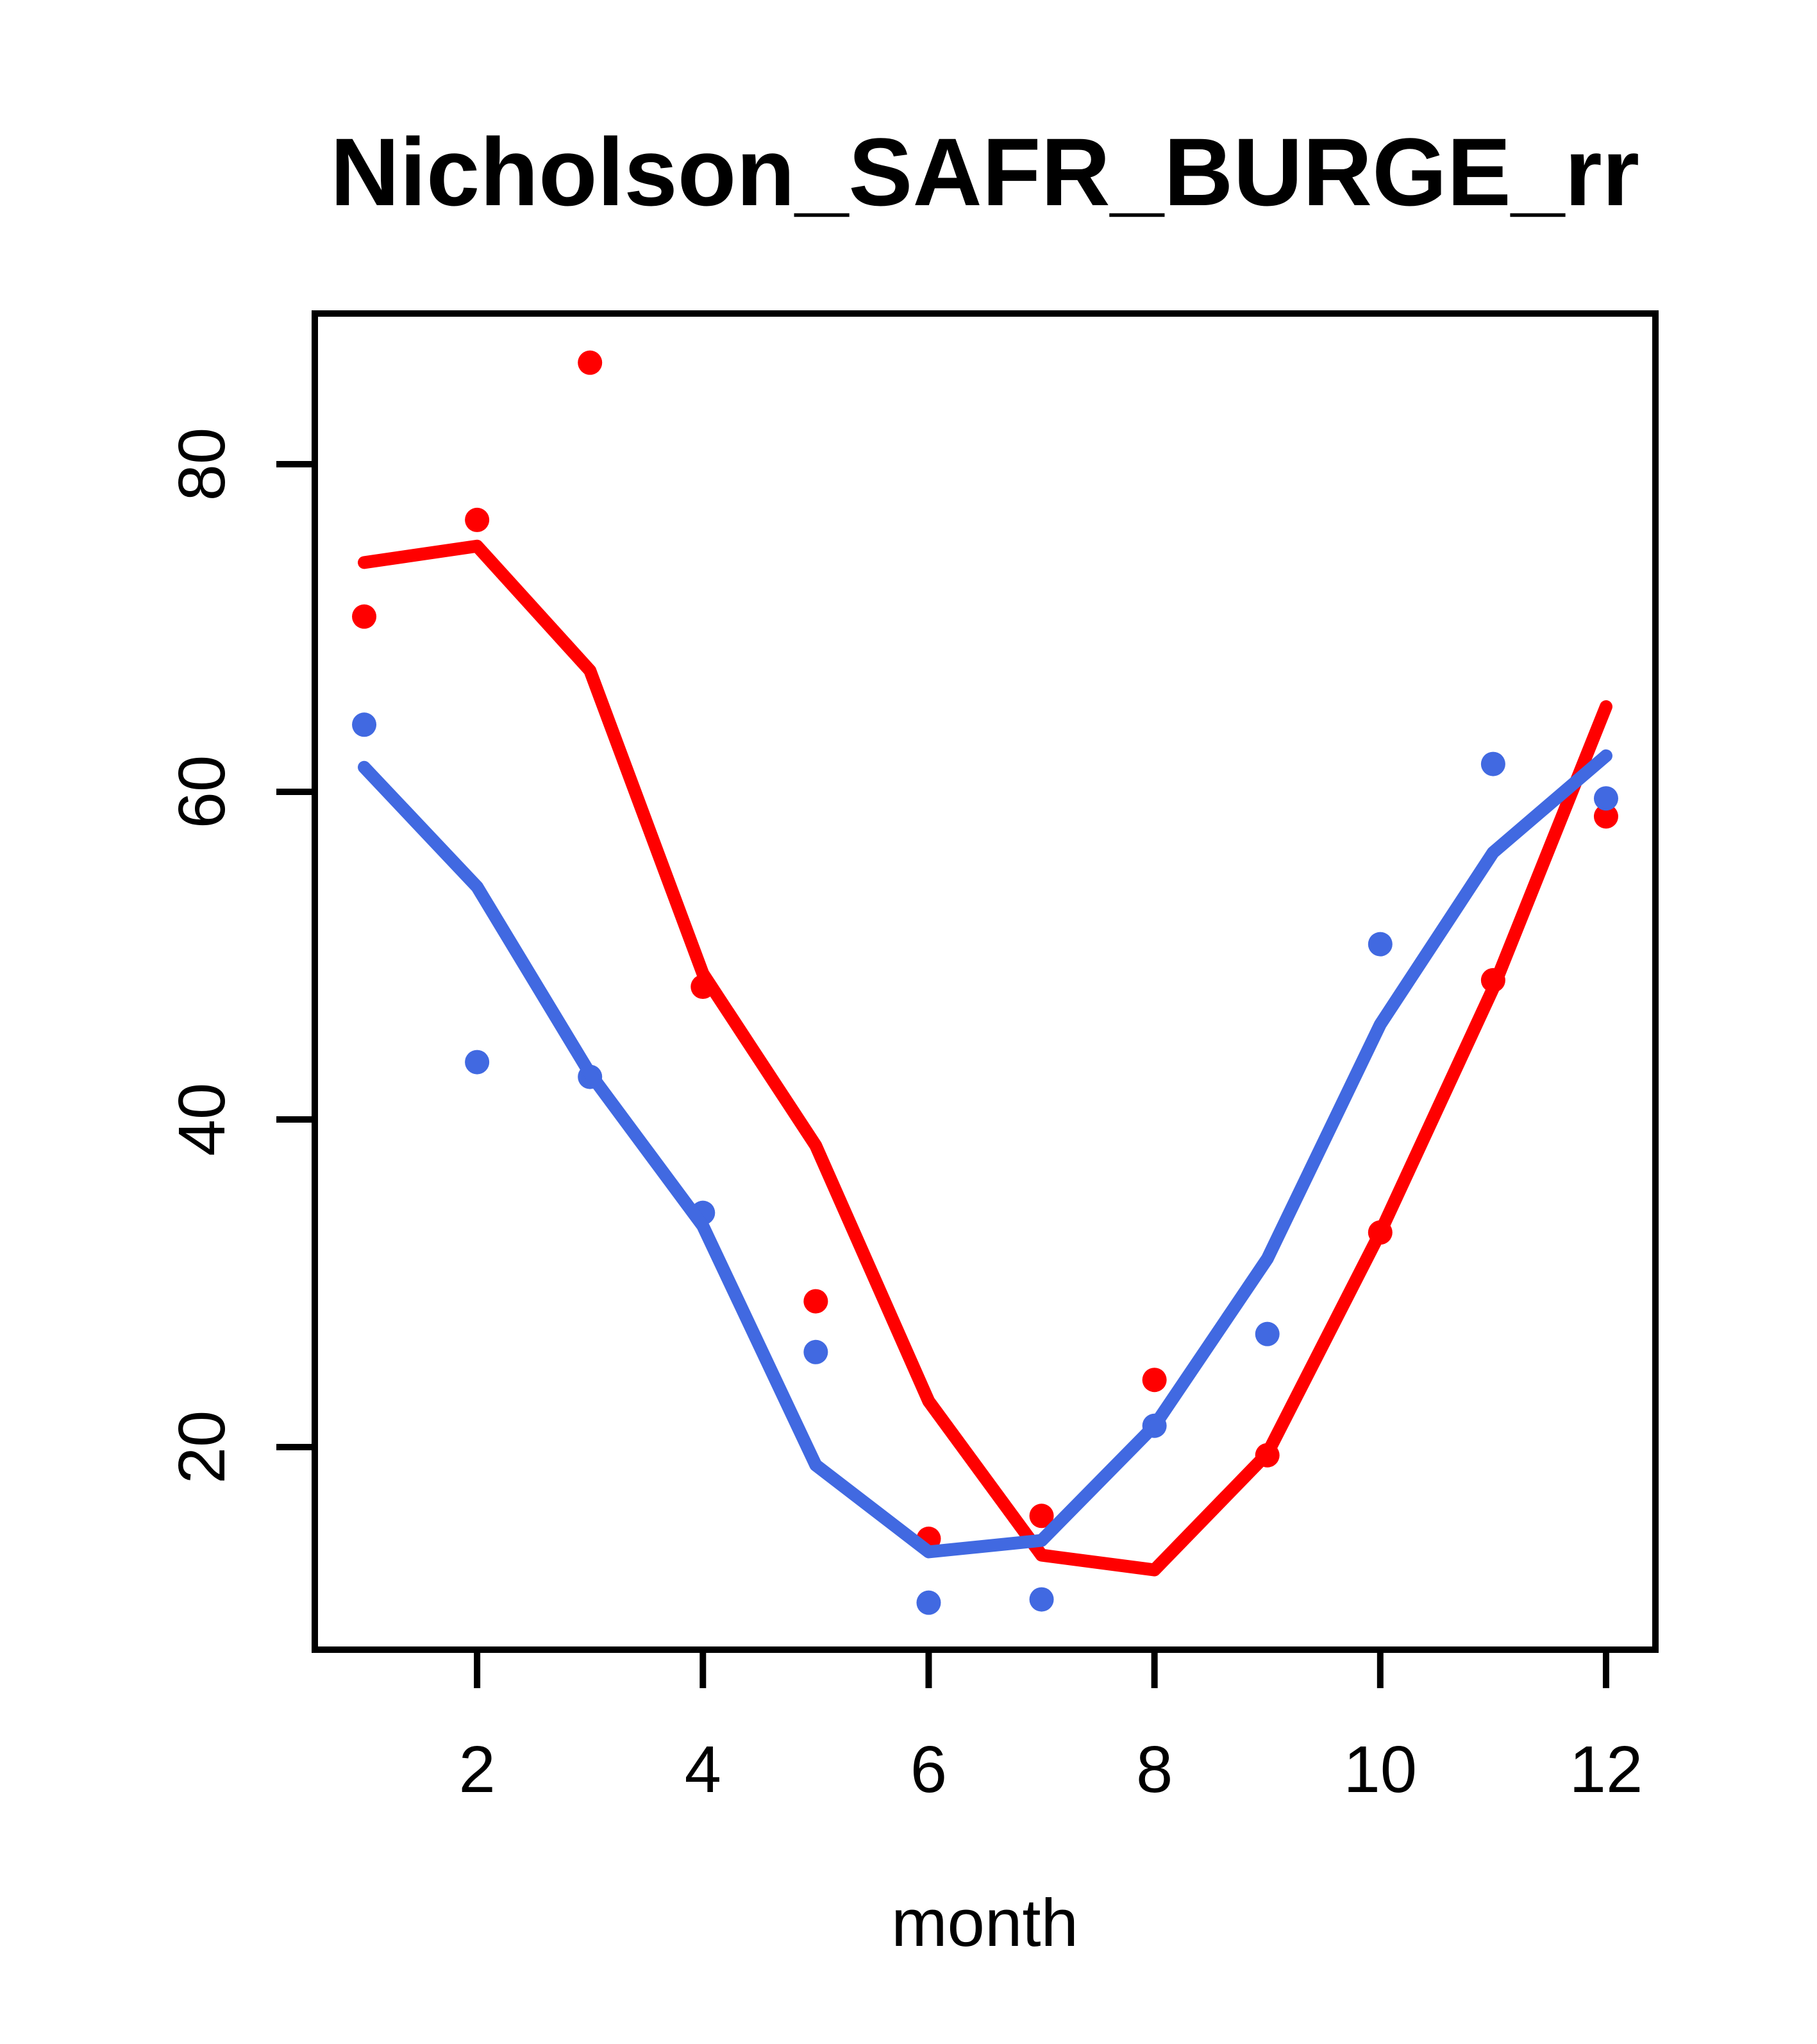 The image size is (1817, 2044). I want to click on x-tick-label: 8, so click(1154, 1769).